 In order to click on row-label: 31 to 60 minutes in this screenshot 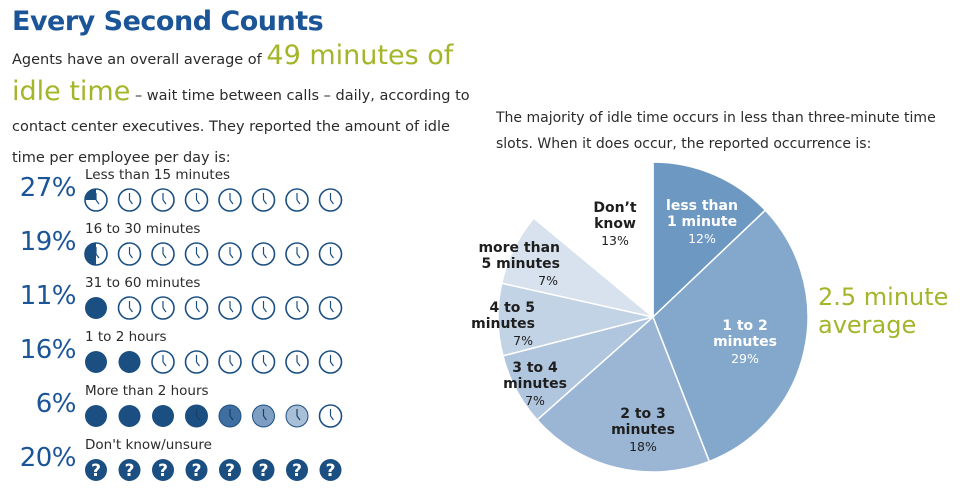, I will do `click(143, 283)`.